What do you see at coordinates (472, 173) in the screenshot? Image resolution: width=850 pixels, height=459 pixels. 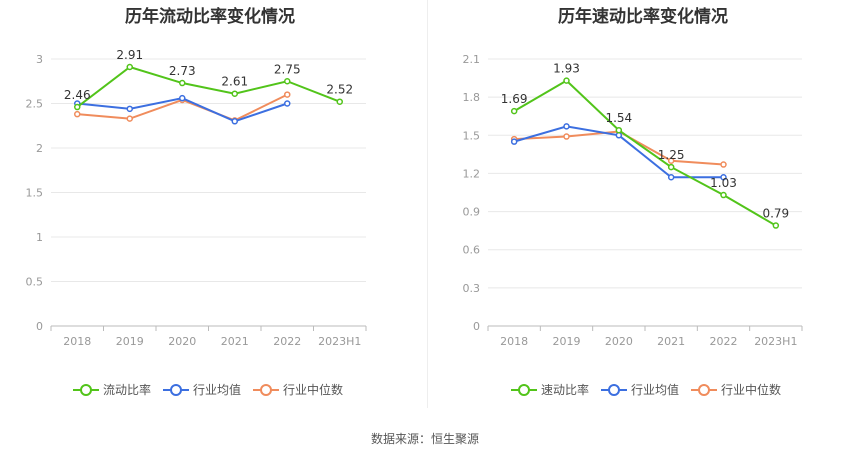 I see `y-tick-label: 1.2` at bounding box center [472, 173].